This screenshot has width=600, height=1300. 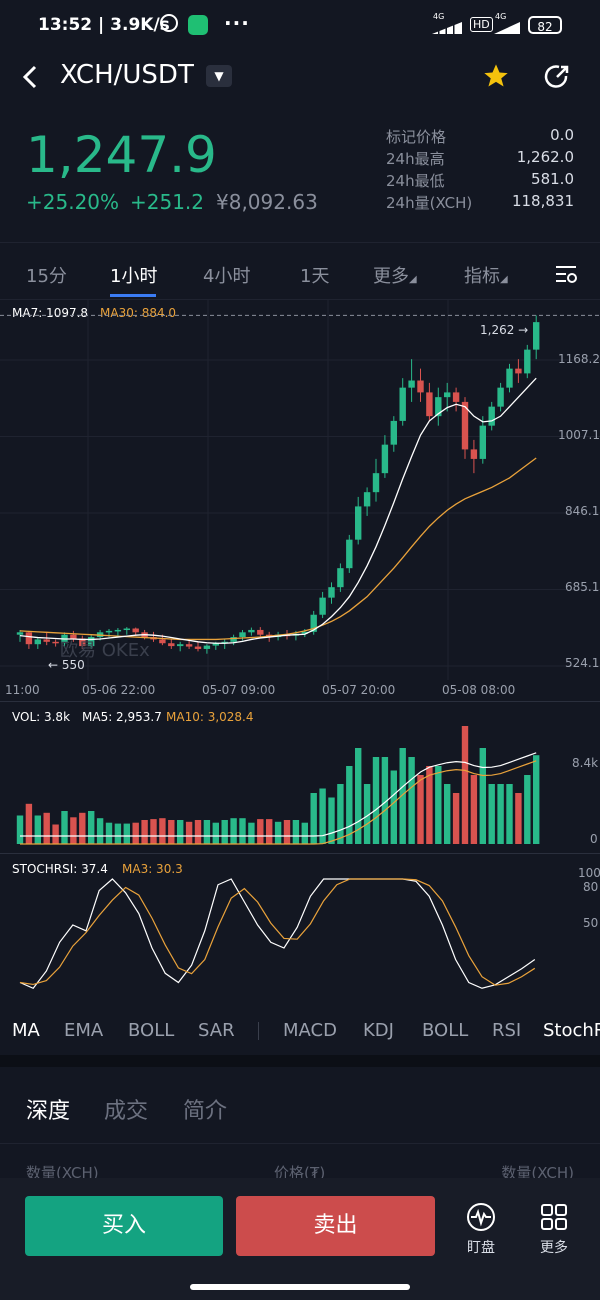 I want to click on status-bar: 13:52 | 3.9K/s ··· 4G HD 4G 82, so click(x=300, y=26).